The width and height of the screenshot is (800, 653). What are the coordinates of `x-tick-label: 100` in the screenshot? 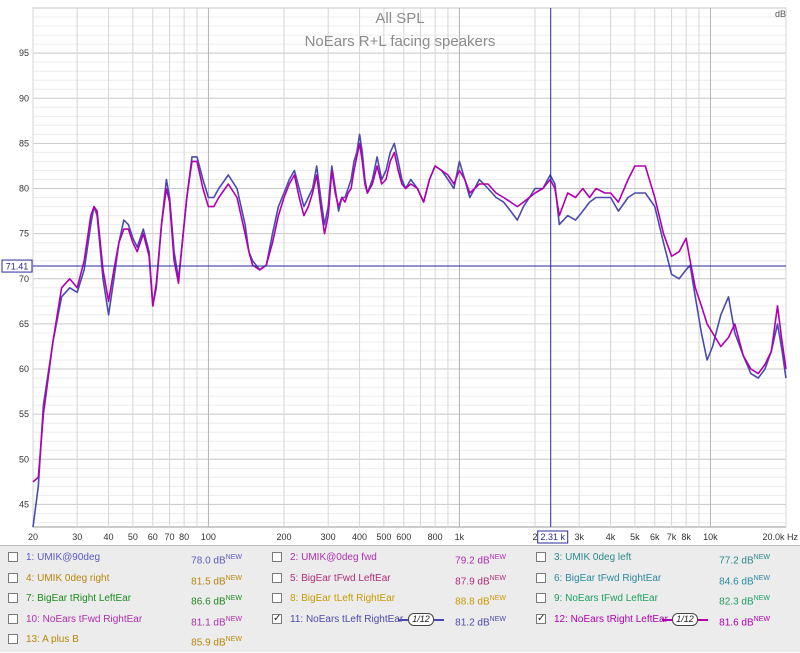 It's located at (208, 537).